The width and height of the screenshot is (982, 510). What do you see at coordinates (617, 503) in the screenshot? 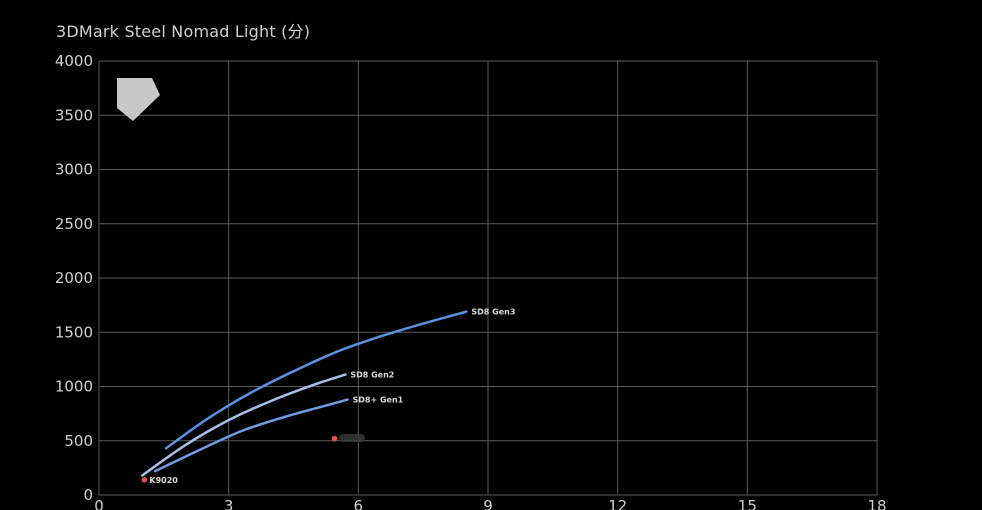
I see `x-tick-label: 12` at bounding box center [617, 503].